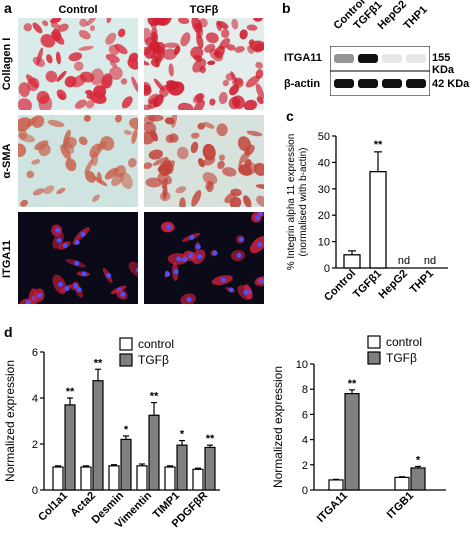 The image size is (474, 557). What do you see at coordinates (327, 269) in the screenshot?
I see `y-tick-label: 0` at bounding box center [327, 269].